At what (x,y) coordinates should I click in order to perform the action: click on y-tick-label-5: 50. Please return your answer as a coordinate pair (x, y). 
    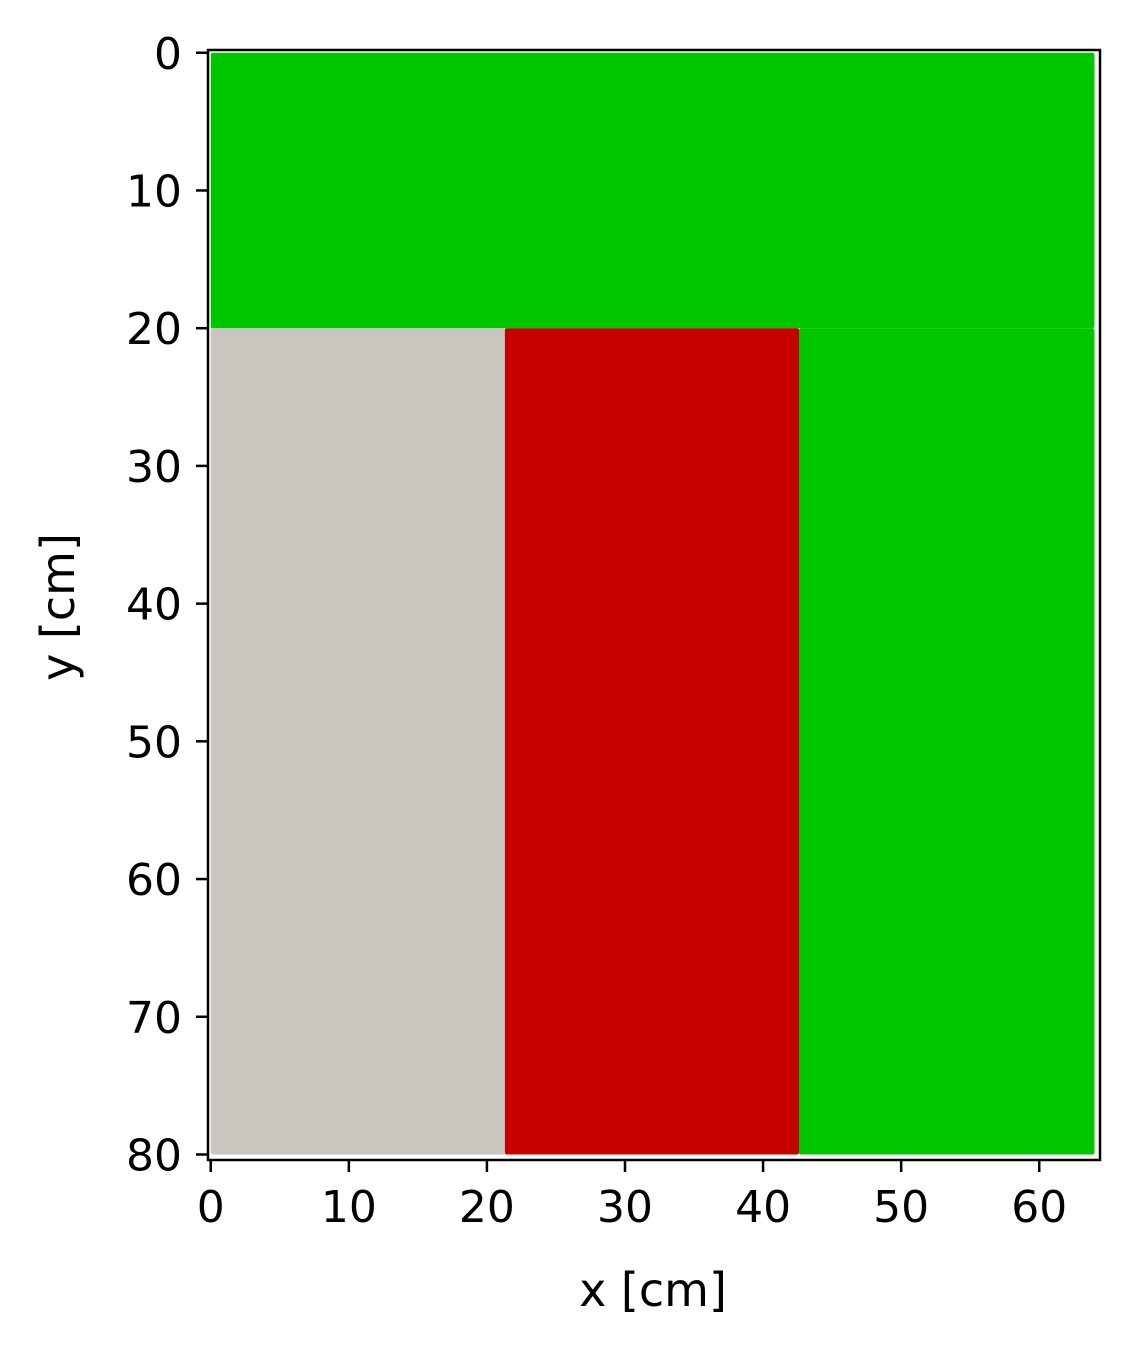
    Looking at the image, I should click on (154, 742).